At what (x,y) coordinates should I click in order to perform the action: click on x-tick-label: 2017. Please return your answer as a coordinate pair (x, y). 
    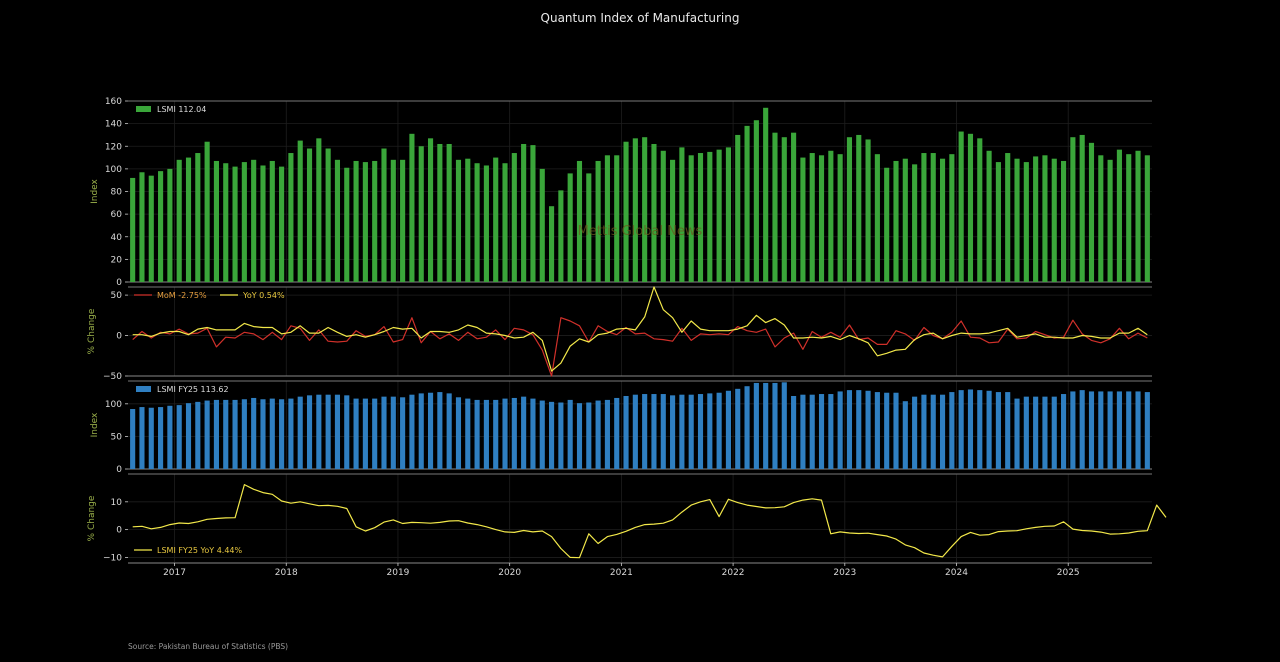
    Looking at the image, I should click on (174, 573).